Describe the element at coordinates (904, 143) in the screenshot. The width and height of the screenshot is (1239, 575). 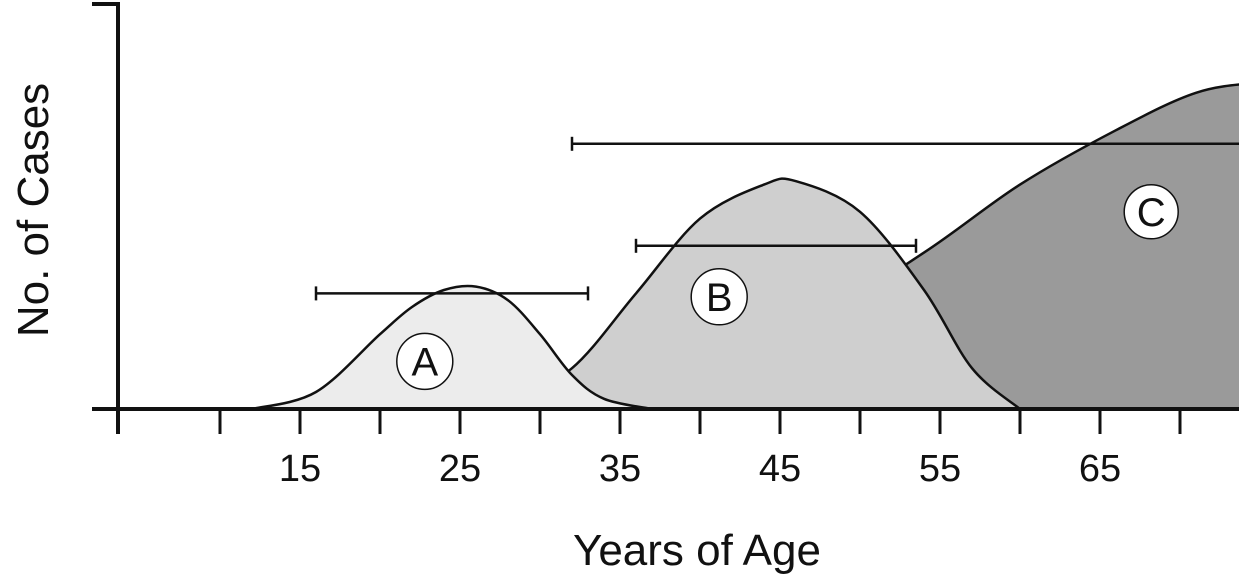
I see `series-c-range-bar` at that location.